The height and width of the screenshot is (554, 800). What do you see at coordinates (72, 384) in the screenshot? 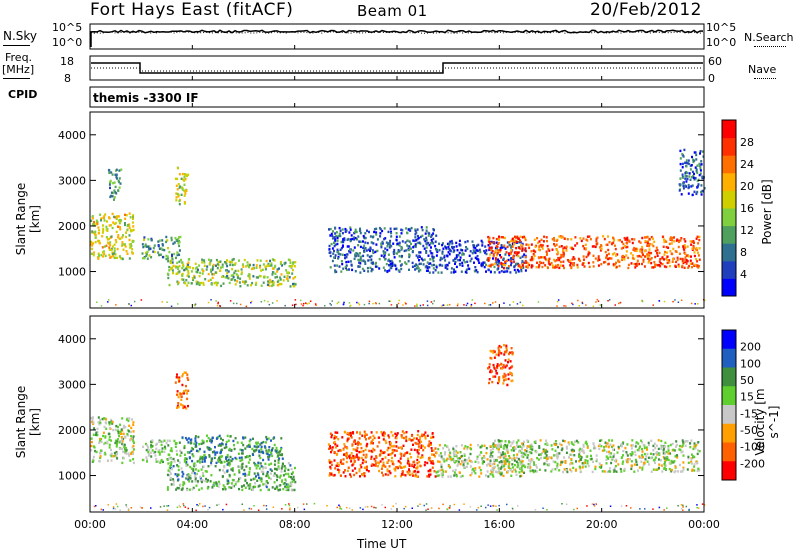
I see `range-tick-label: 3000` at bounding box center [72, 384].